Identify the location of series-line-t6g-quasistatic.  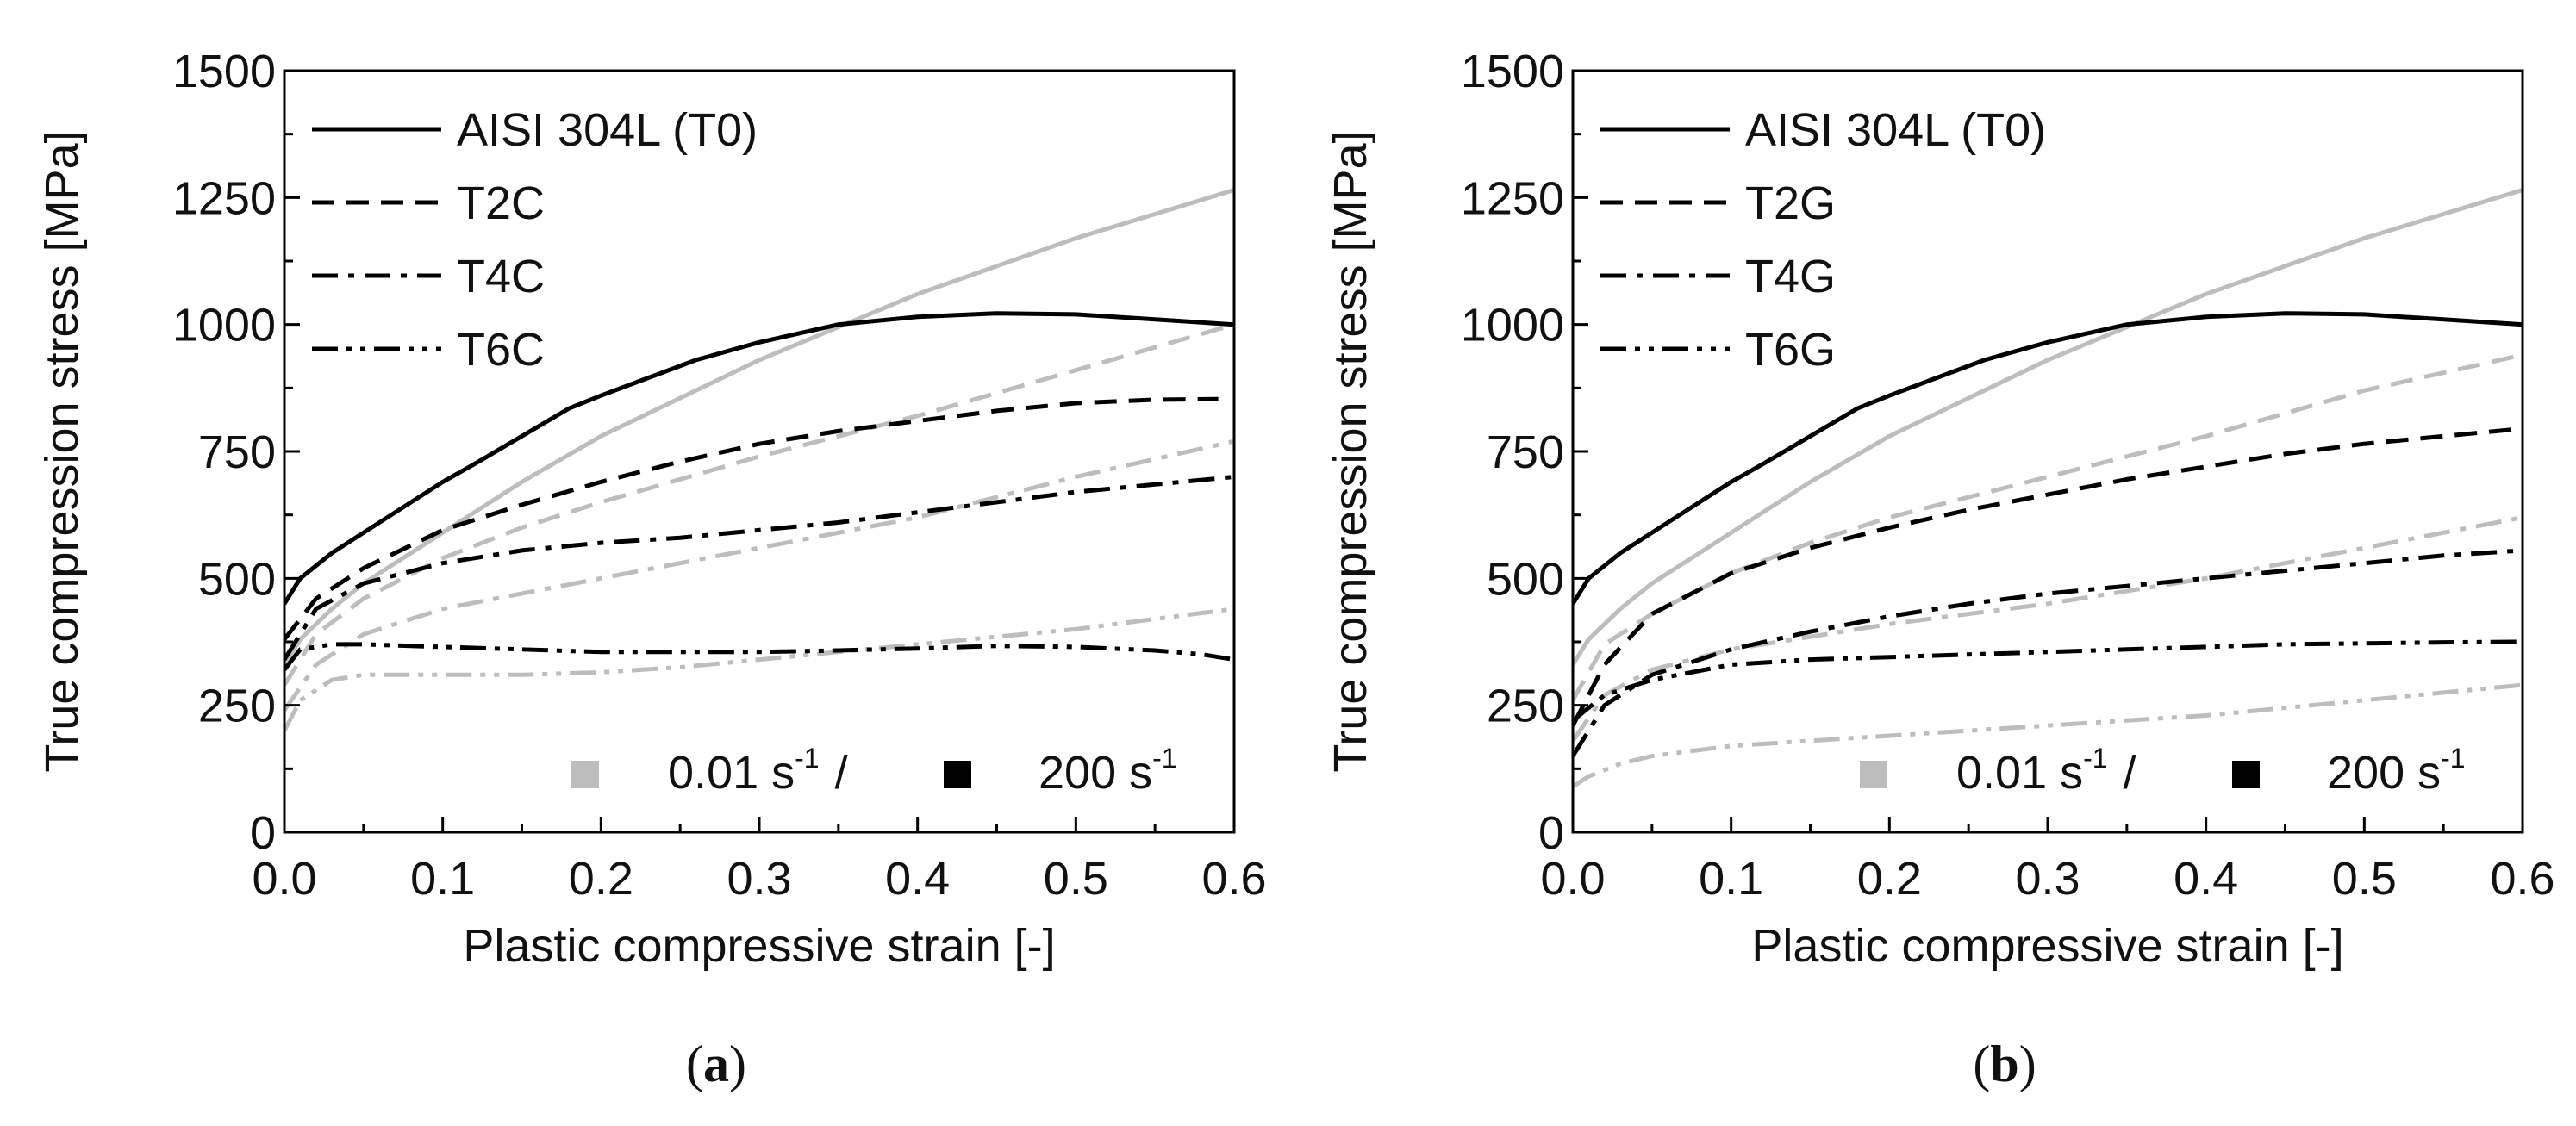
(2048, 735).